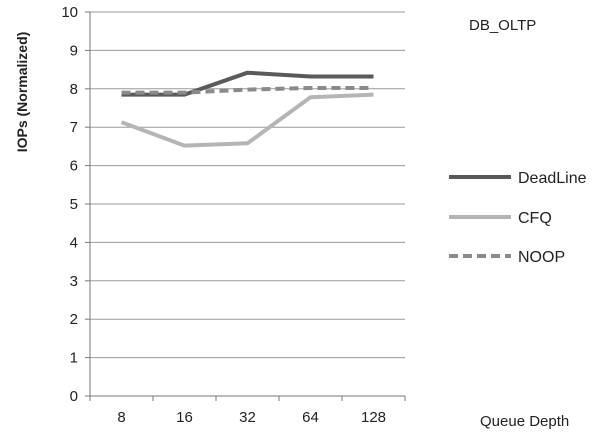  What do you see at coordinates (310, 417) in the screenshot?
I see `x-tick-label-3: 64` at bounding box center [310, 417].